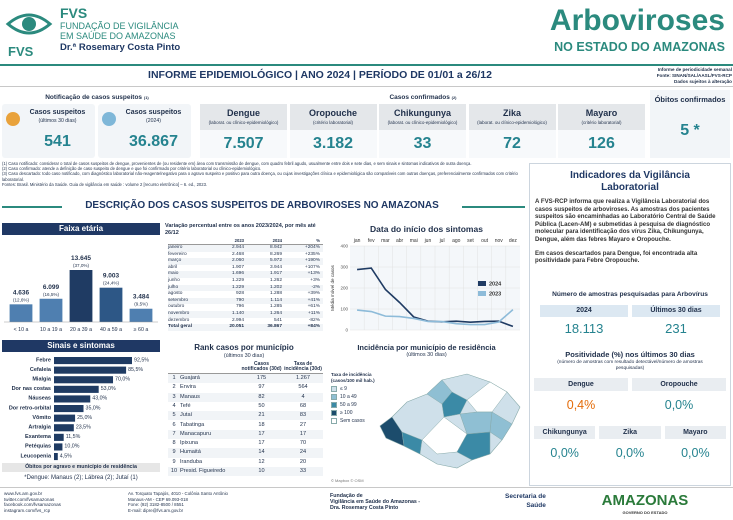 Image resolution: width=733 pixels, height=520 pixels. I want to click on y-tick-label: Mialgia, so click(42, 380).